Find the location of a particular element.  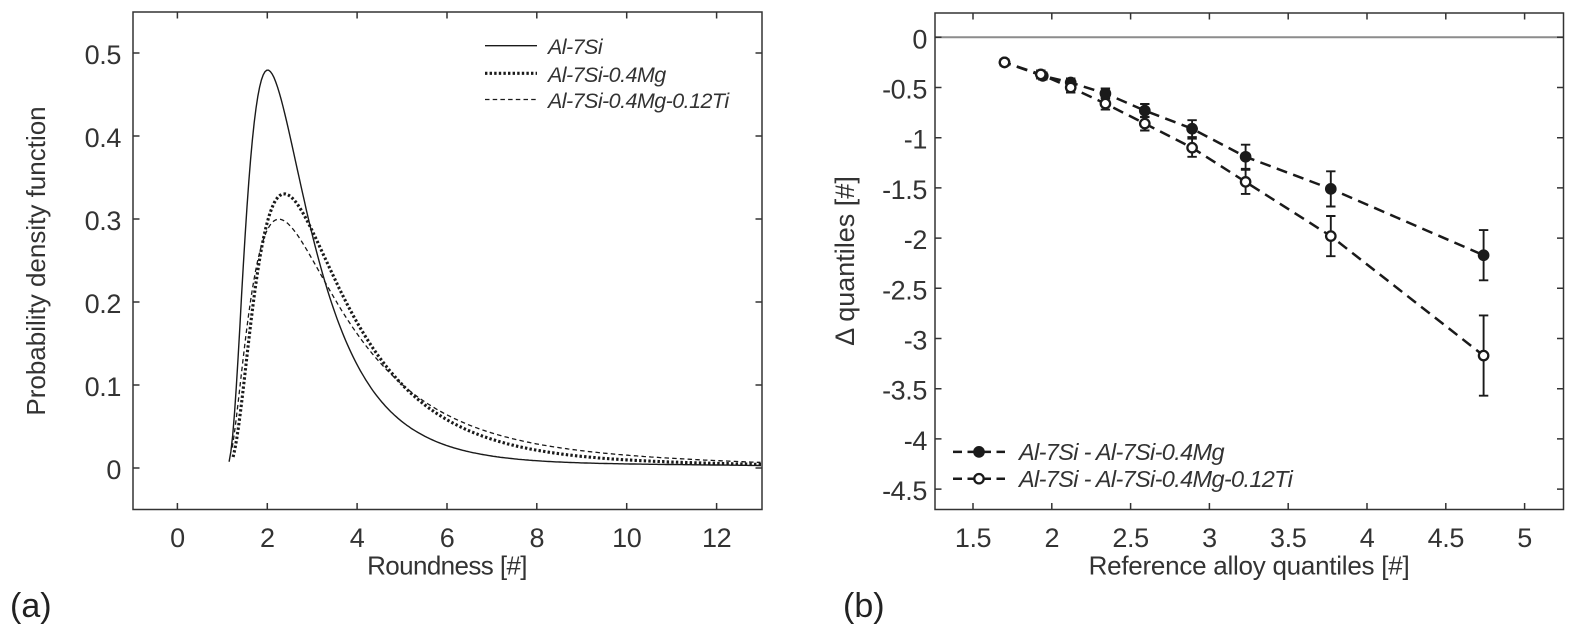

svg-text: -3.5 is located at coordinates (904, 391).